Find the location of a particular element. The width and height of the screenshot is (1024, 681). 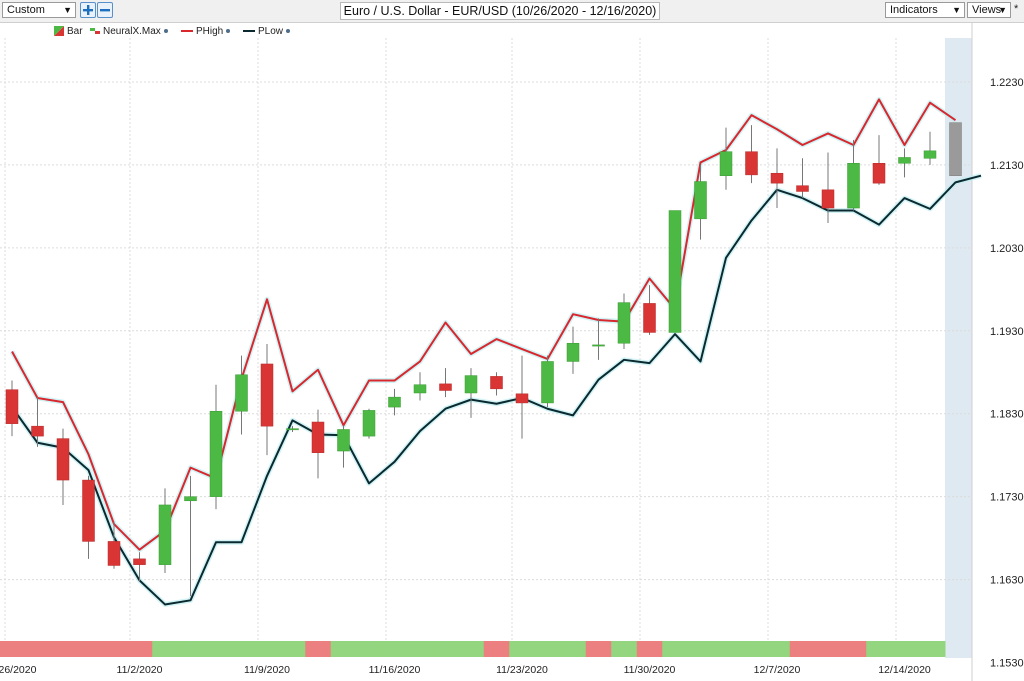

plus-icon is located at coordinates (88, 10).